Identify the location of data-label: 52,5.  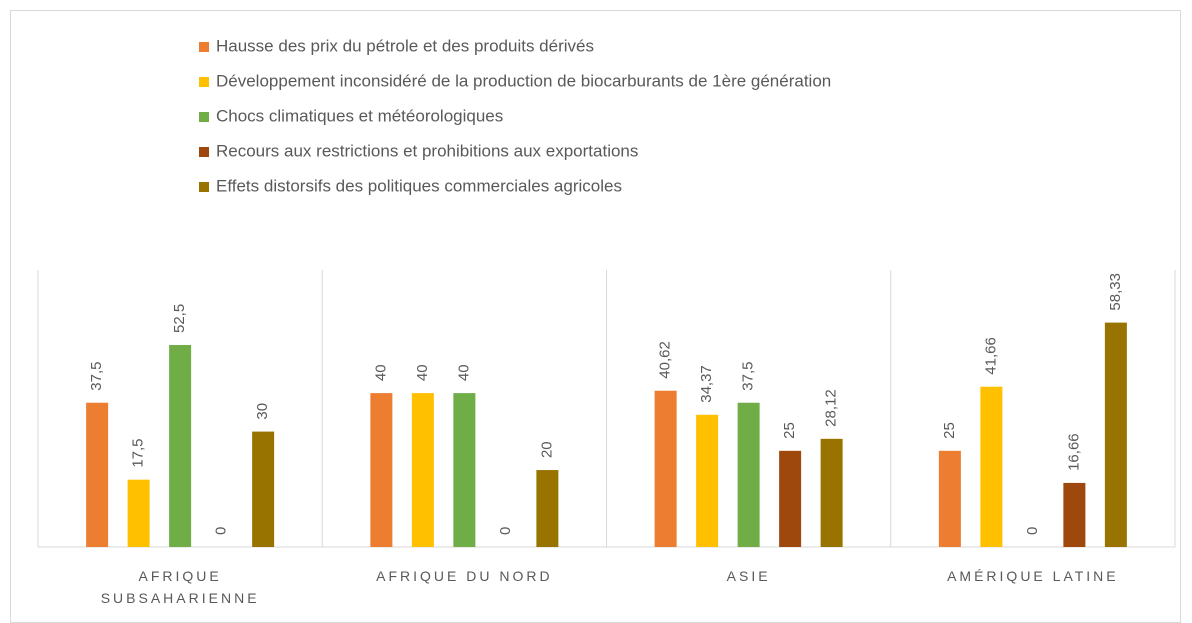
(179, 318).